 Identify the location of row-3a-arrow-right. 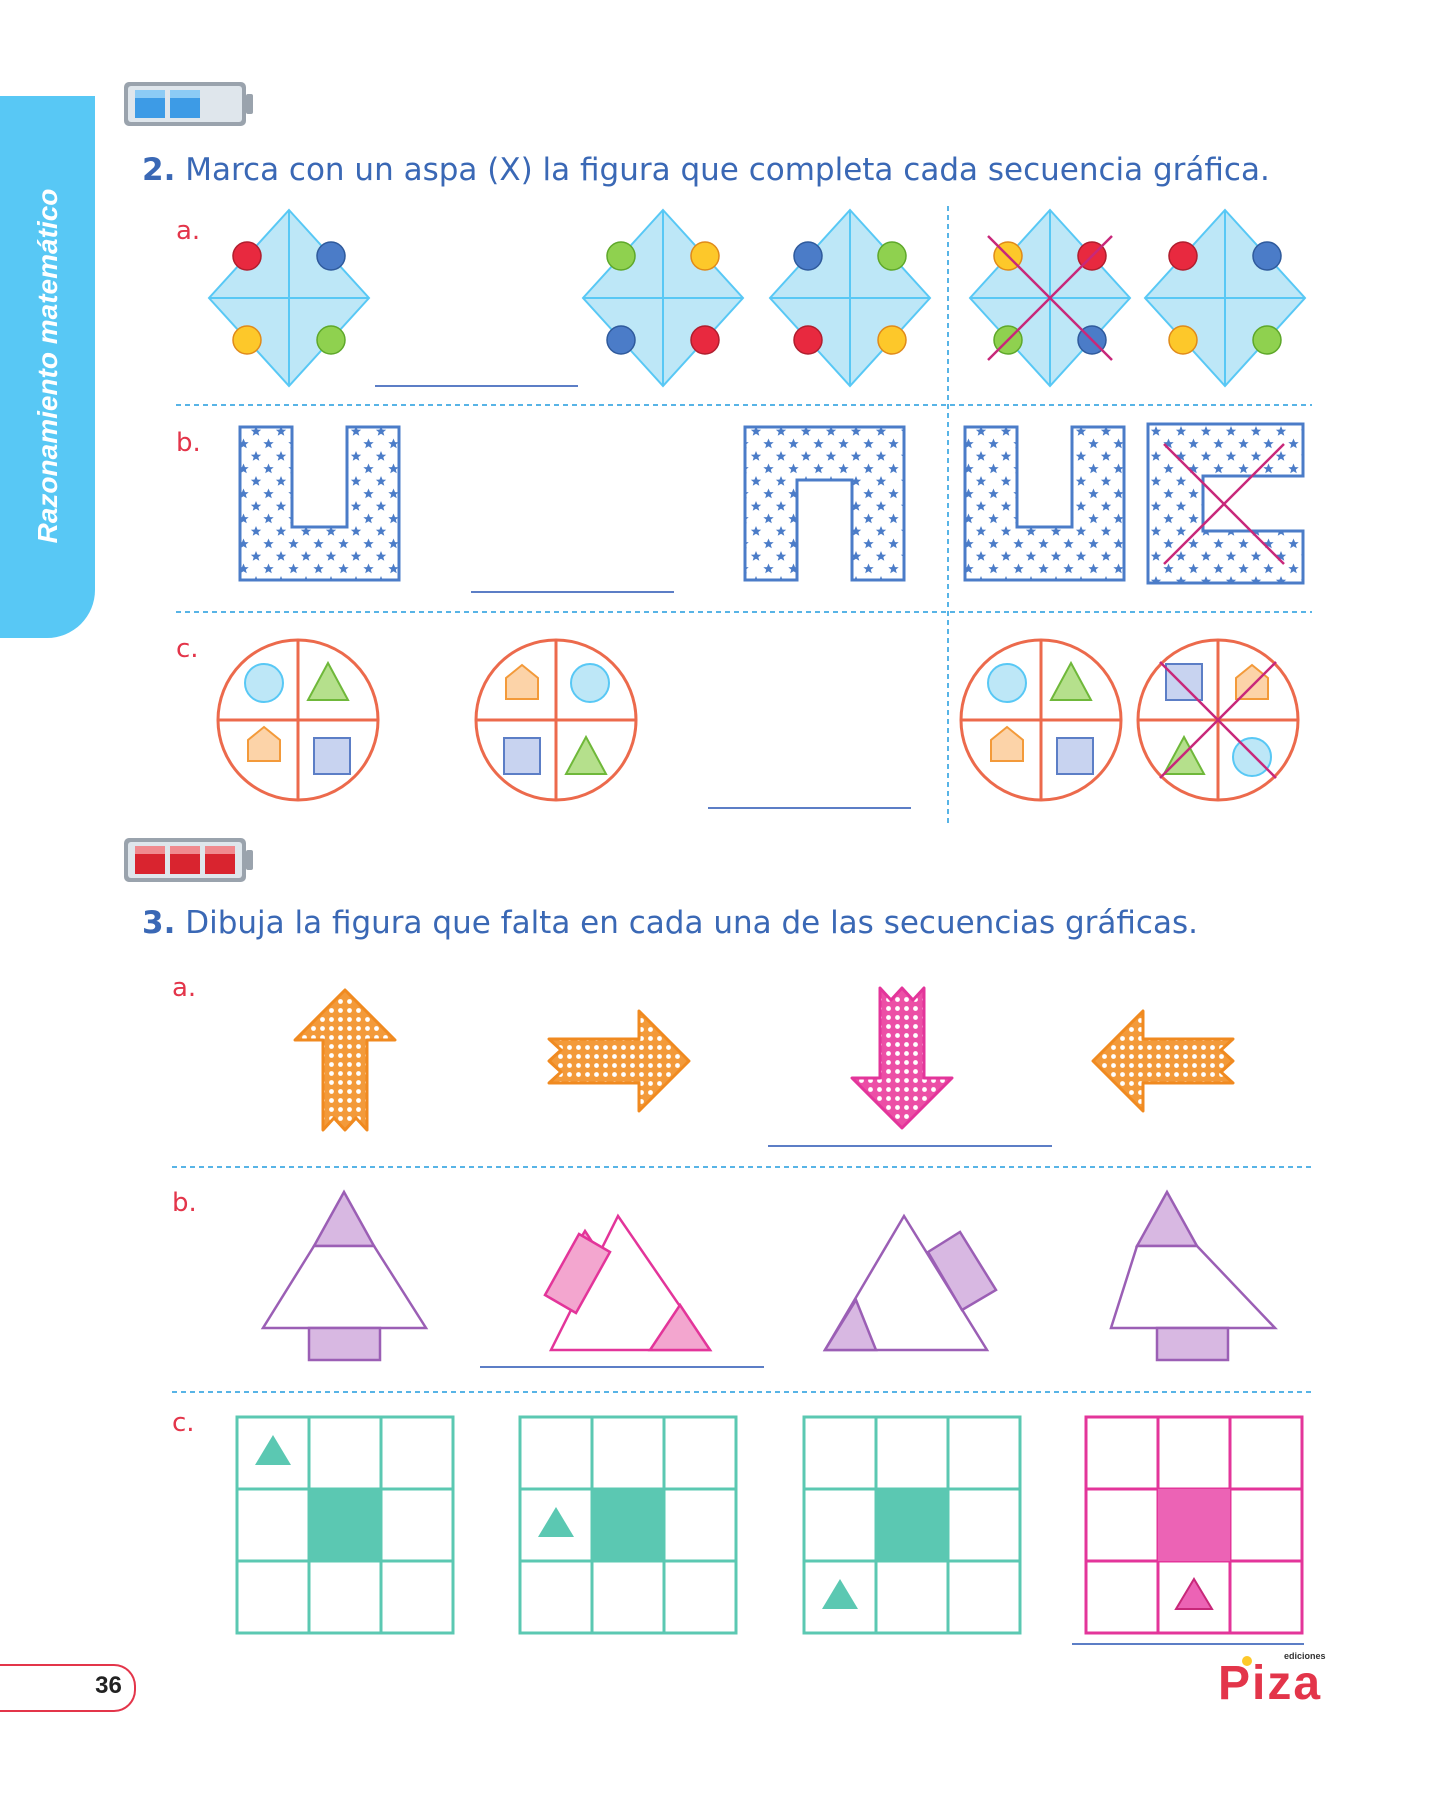
(619, 1061).